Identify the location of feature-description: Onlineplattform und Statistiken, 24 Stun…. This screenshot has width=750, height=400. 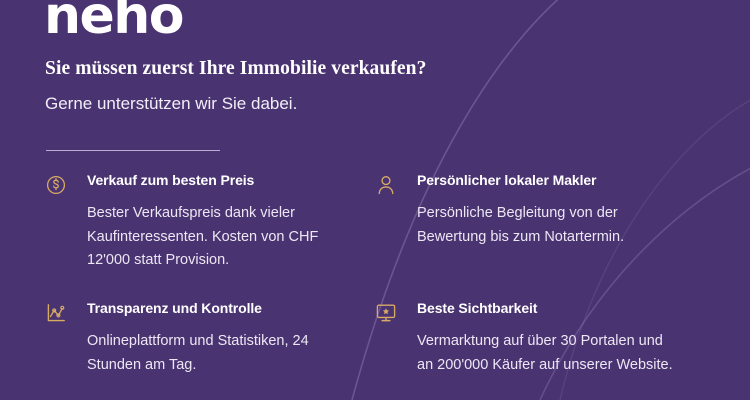
(198, 353).